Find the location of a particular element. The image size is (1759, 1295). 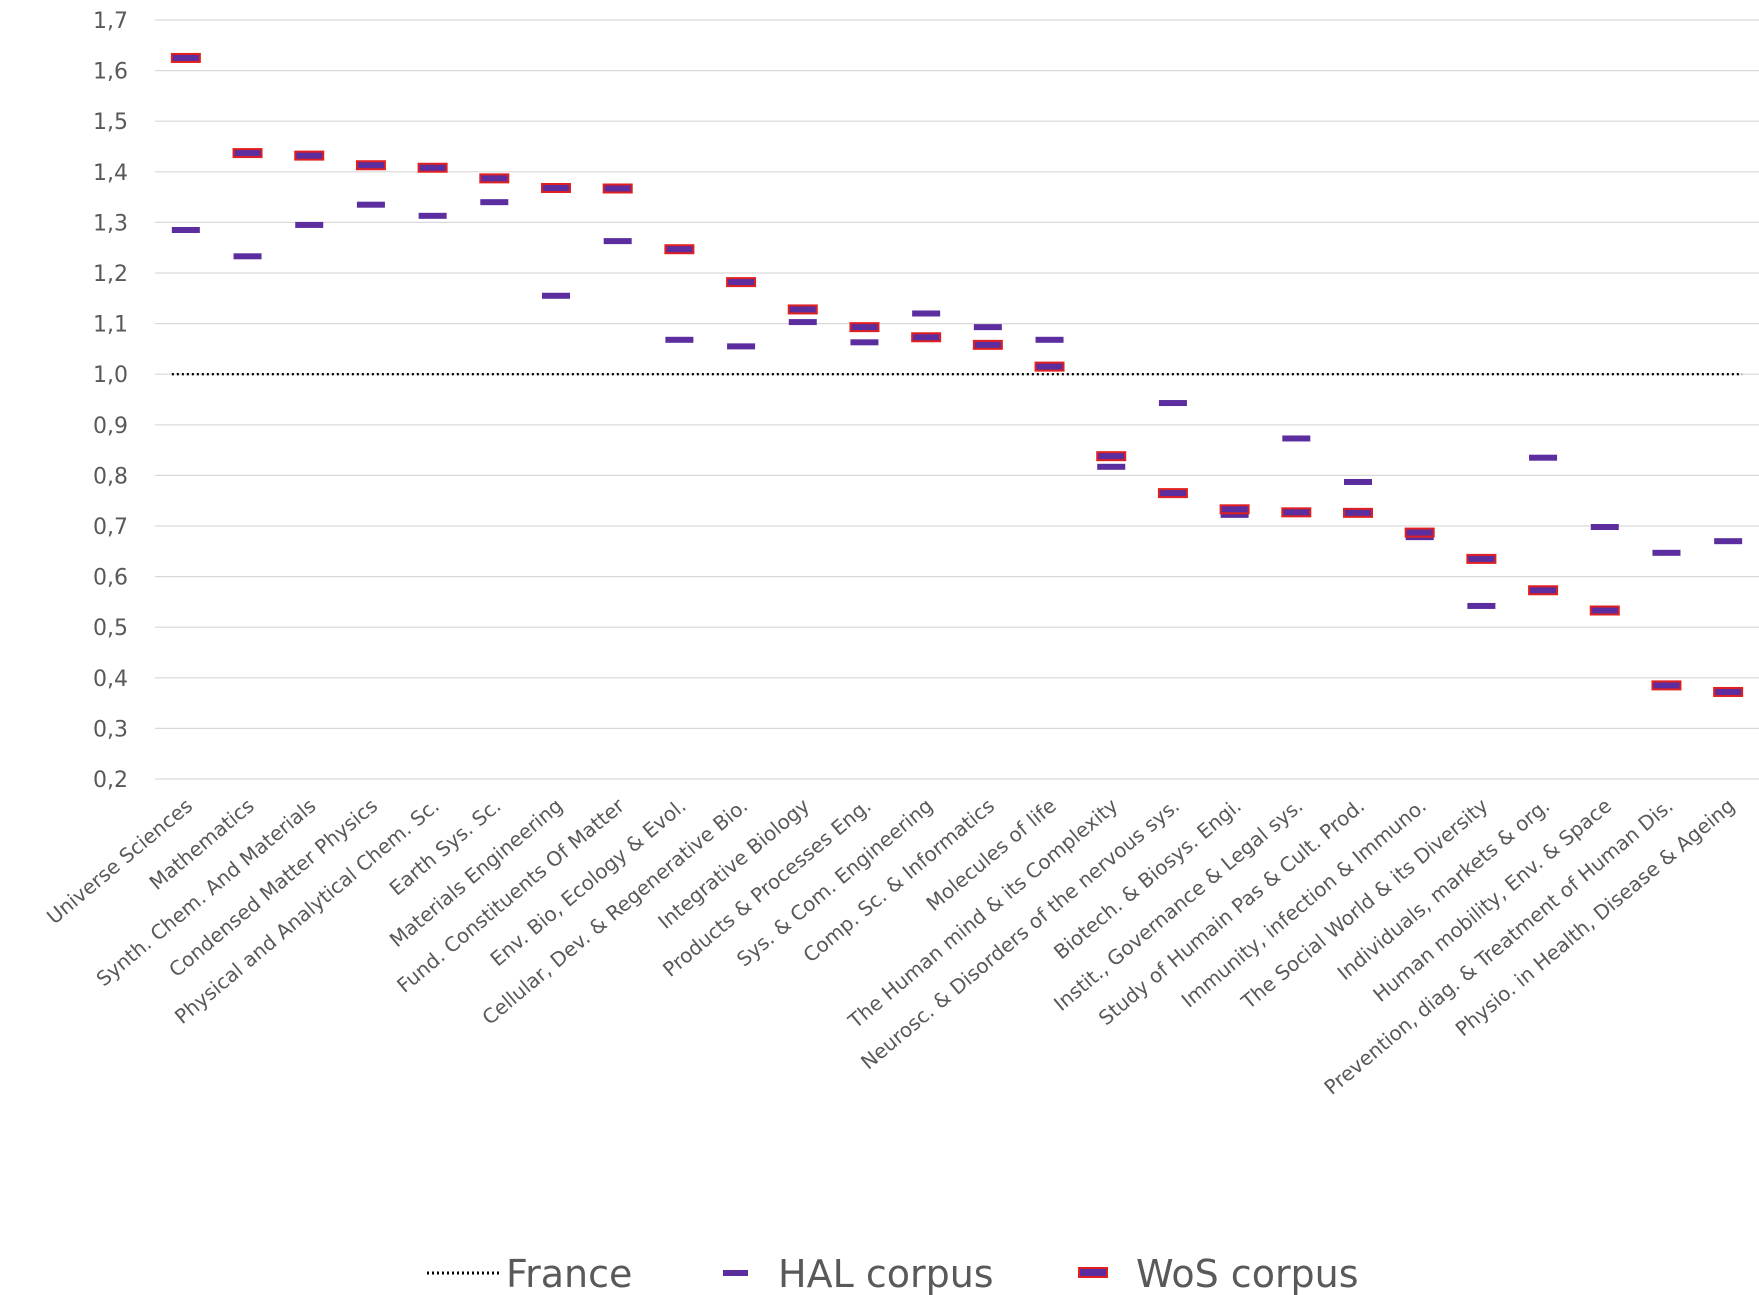

legend-swatch-wos is located at coordinates (1093, 1272).